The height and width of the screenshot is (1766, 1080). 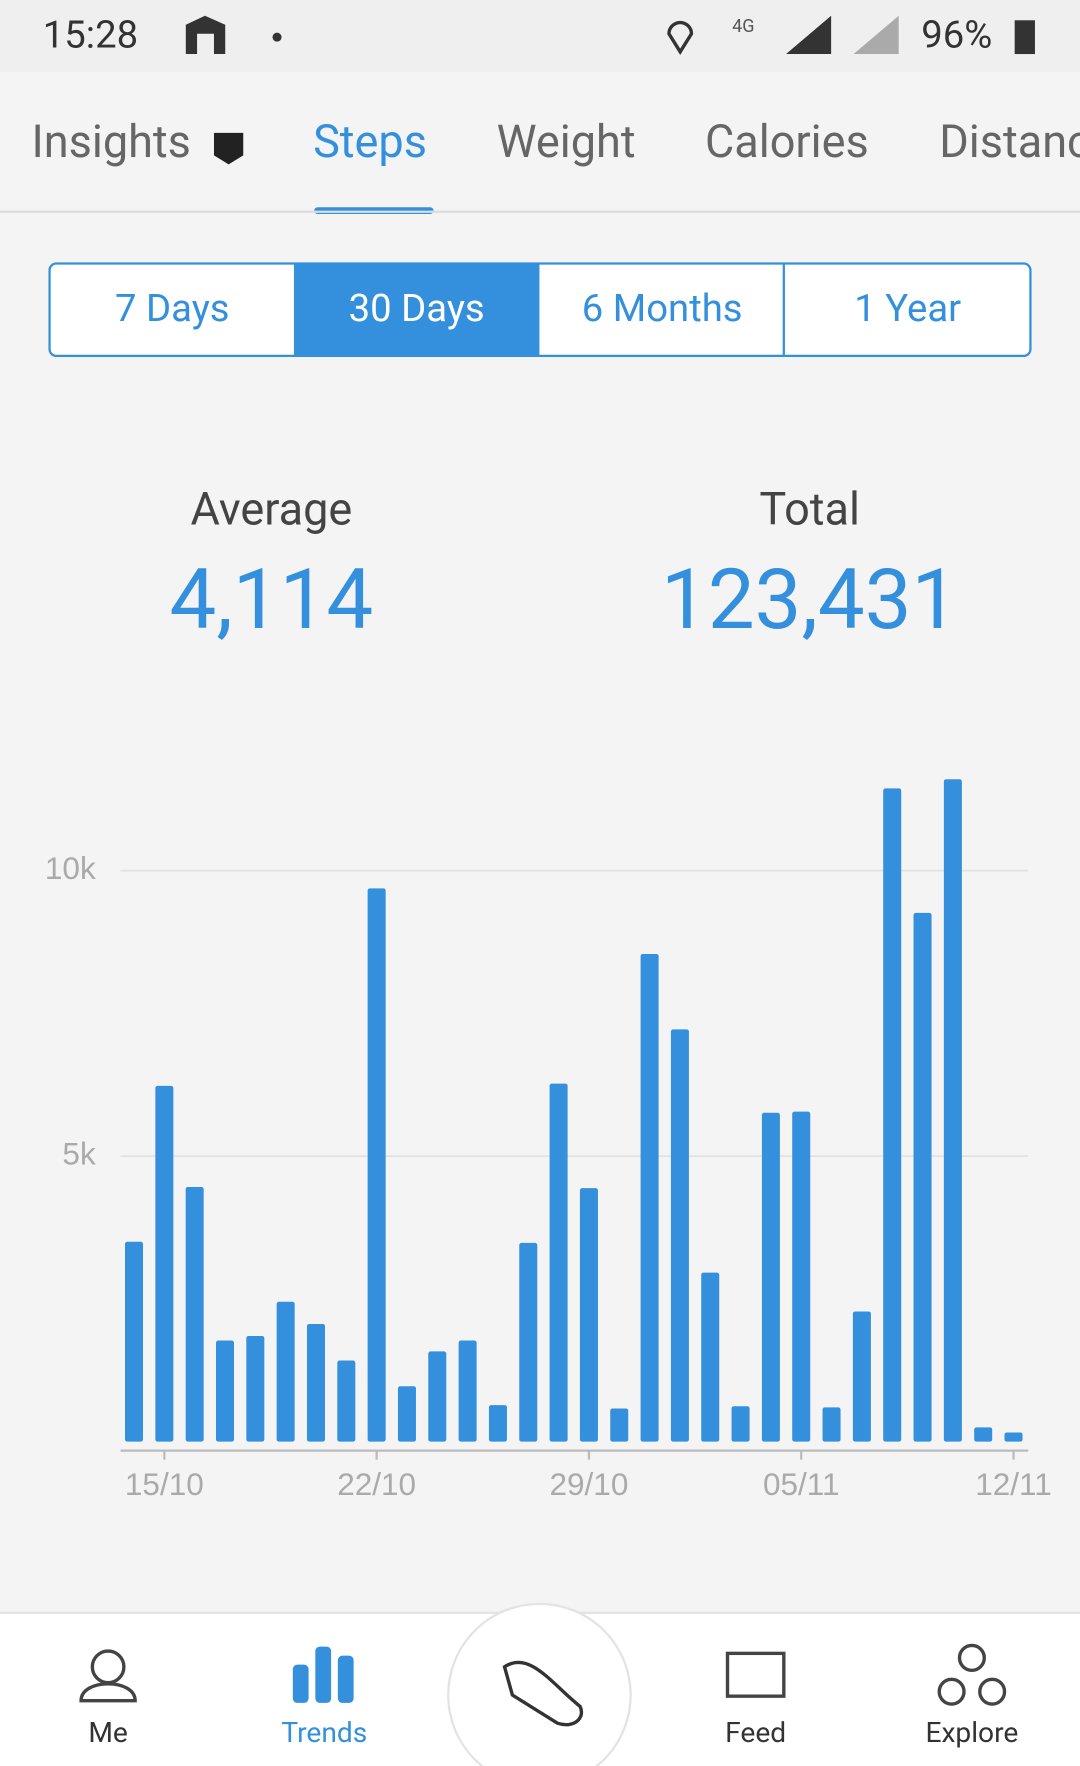 I want to click on tab: Distance, so click(x=1009, y=141).